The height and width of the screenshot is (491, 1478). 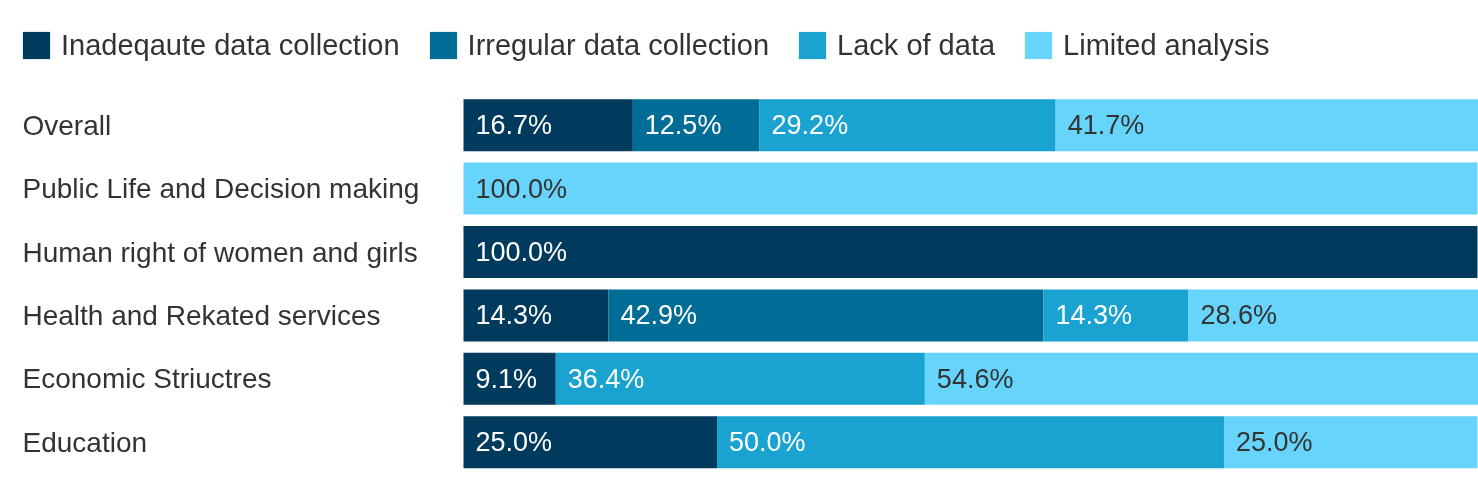 I want to click on data-label: 16.7%, so click(x=514, y=125).